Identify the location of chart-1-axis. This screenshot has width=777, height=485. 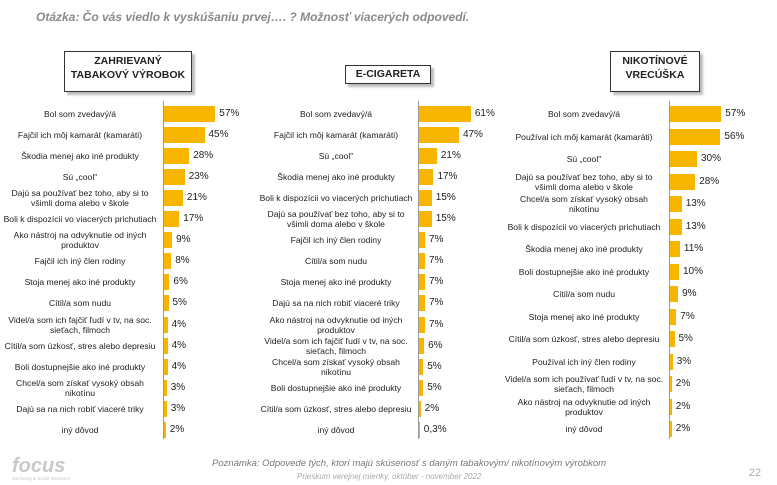
(163, 270).